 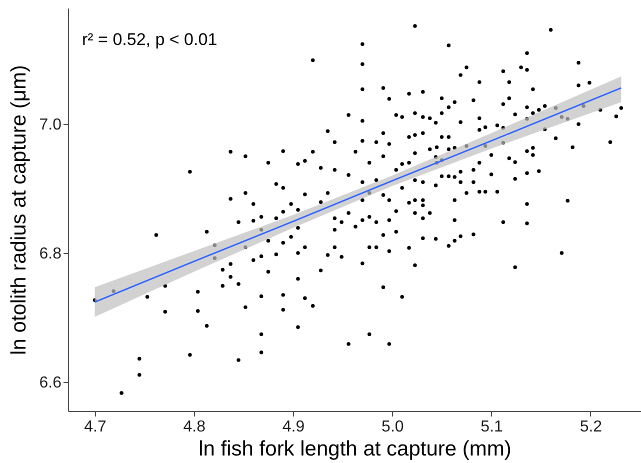 What do you see at coordinates (50, 383) in the screenshot?
I see `y-tick-label: 6.6` at bounding box center [50, 383].